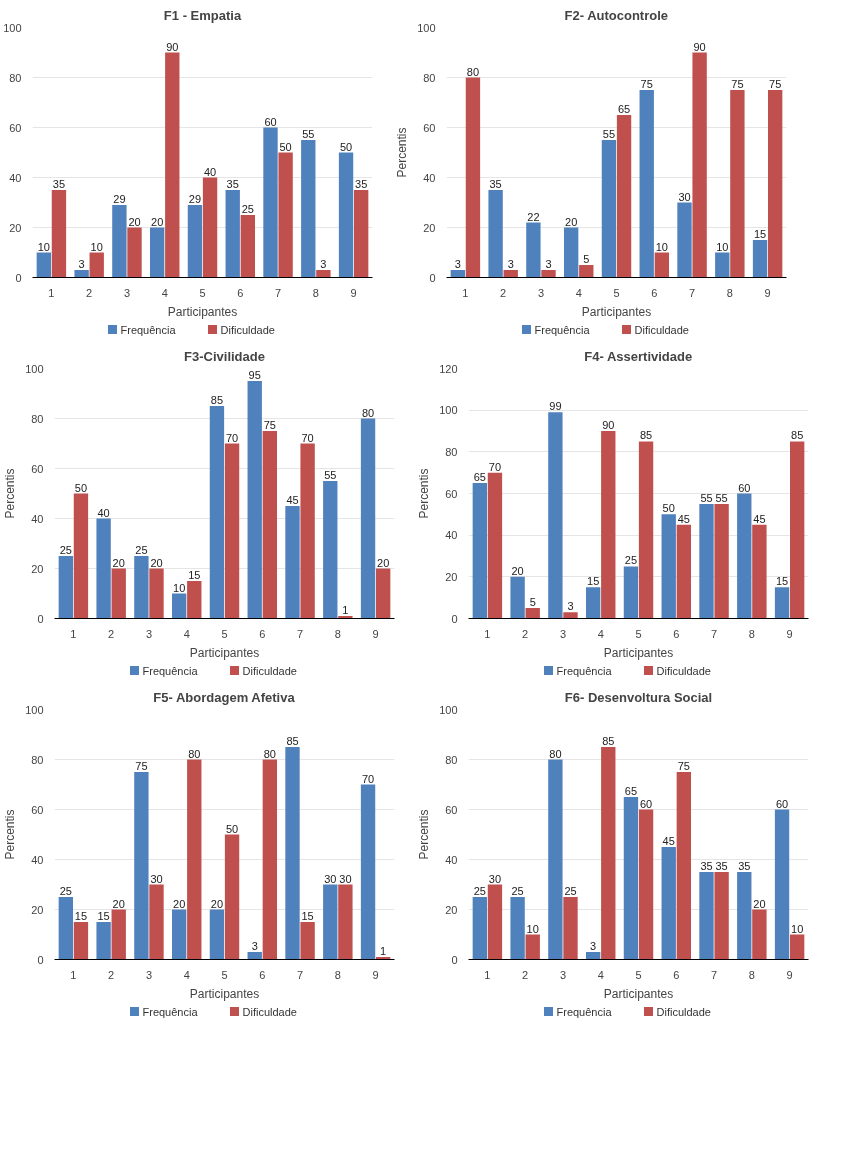 This screenshot has width=847, height=1167. Describe the element at coordinates (676, 974) in the screenshot. I see `x-tick-label: 6` at that location.